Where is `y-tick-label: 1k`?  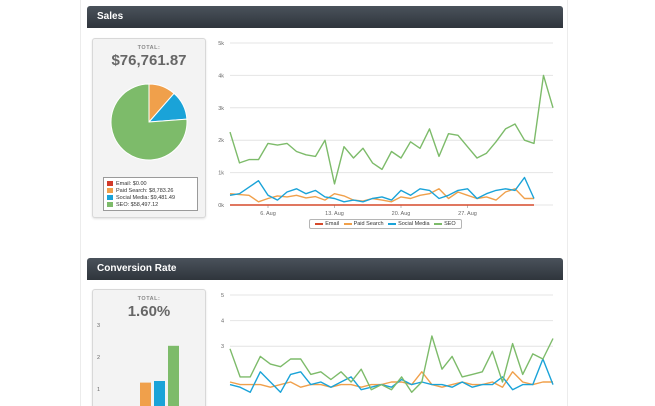 y-tick-label: 1k is located at coordinates (221, 174).